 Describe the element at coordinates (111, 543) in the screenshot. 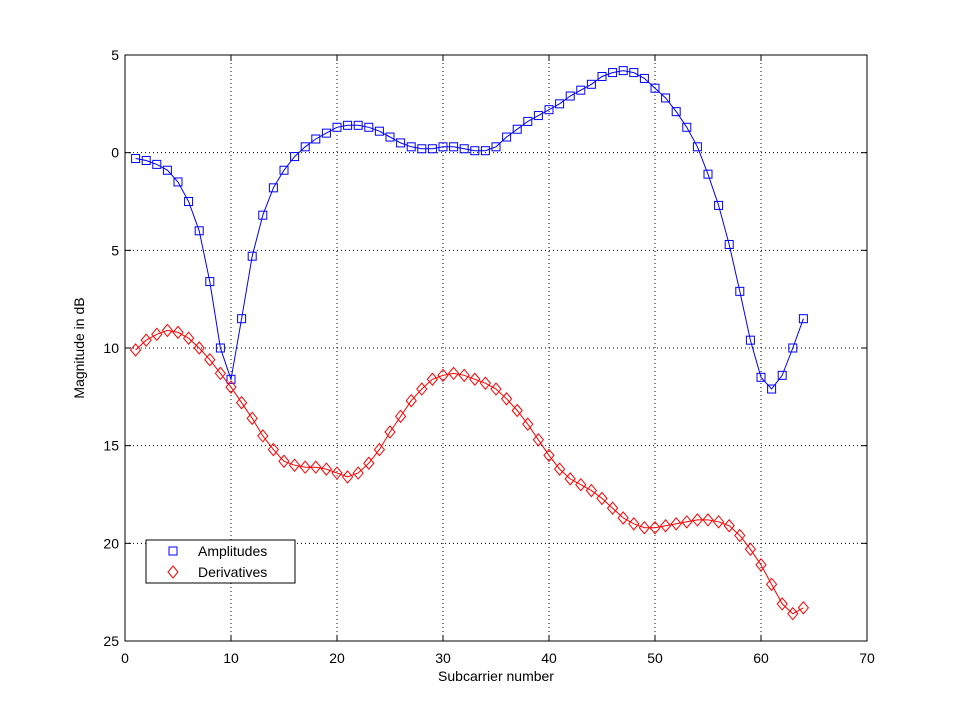

I see `y-tick-label: 20` at that location.